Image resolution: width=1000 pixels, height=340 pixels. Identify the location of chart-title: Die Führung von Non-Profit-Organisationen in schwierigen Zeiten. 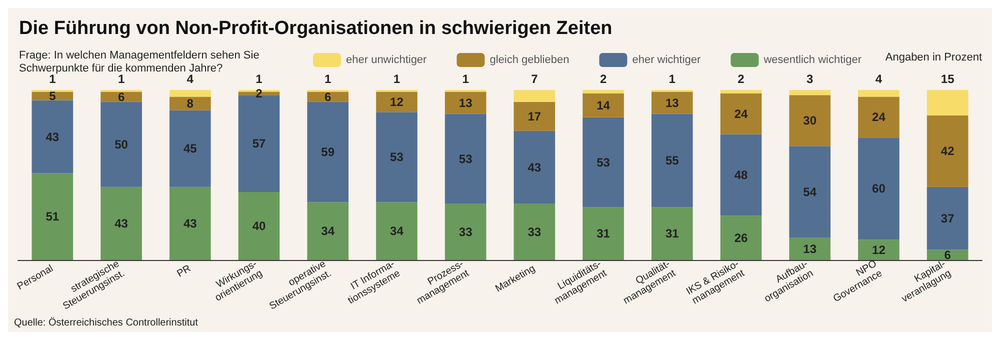
(315, 28).